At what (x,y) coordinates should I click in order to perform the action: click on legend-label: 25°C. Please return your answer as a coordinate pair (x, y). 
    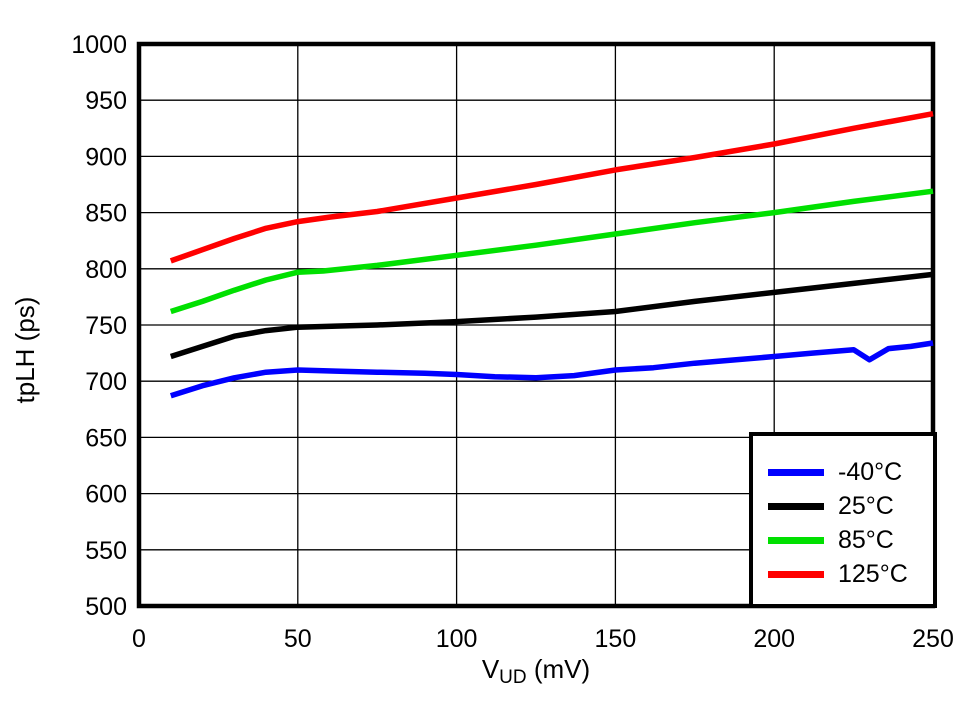
    Looking at the image, I should click on (866, 505).